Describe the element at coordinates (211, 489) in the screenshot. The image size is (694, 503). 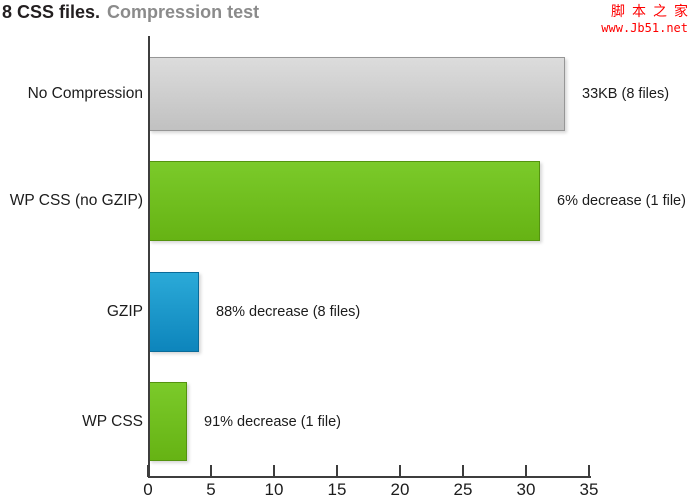
I see `x-tick-label: 5` at that location.